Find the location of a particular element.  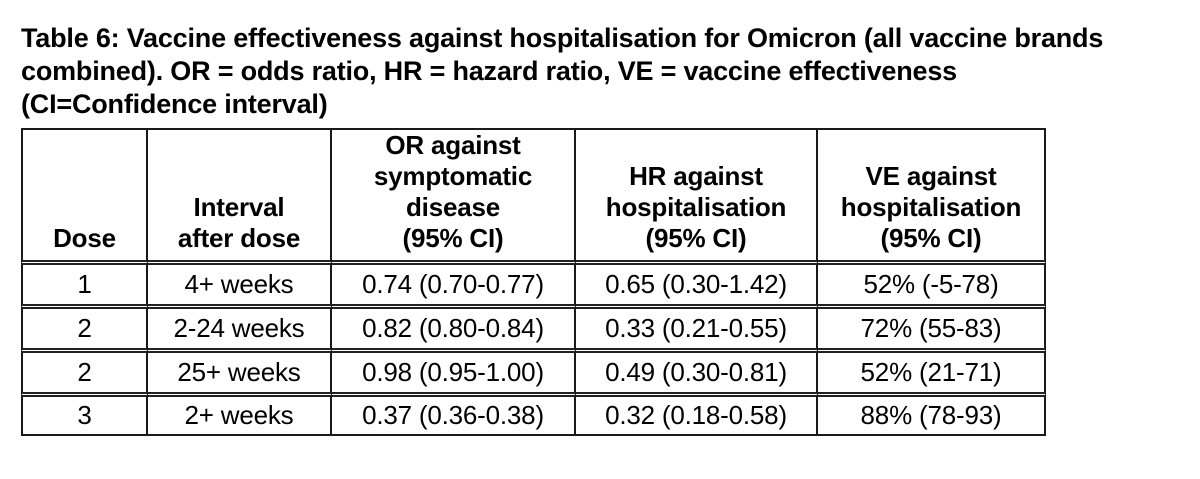

cell-hr: 0.32 (0.18-0.58) is located at coordinates (697, 414).